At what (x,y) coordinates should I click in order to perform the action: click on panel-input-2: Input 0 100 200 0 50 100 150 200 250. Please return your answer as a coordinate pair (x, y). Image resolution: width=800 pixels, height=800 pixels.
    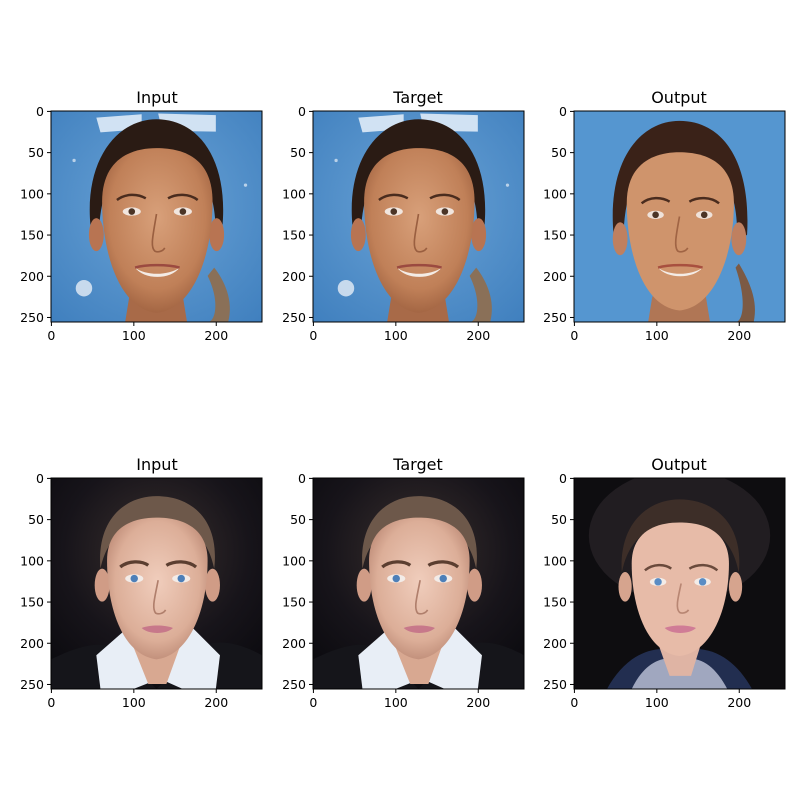
    Looking at the image, I should click on (141, 582).